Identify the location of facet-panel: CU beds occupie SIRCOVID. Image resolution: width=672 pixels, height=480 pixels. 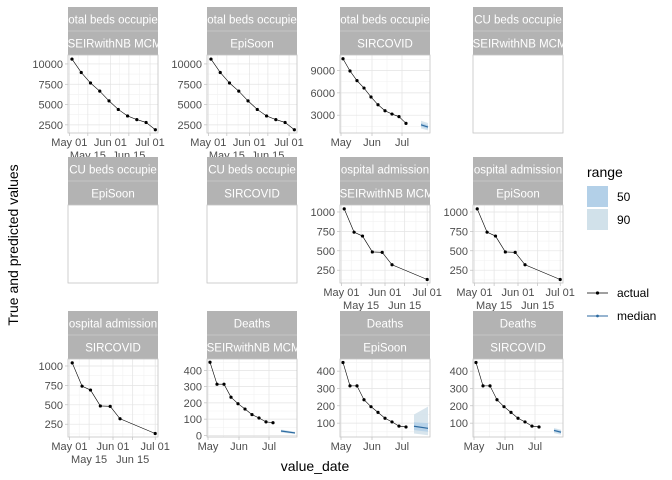
(252, 220).